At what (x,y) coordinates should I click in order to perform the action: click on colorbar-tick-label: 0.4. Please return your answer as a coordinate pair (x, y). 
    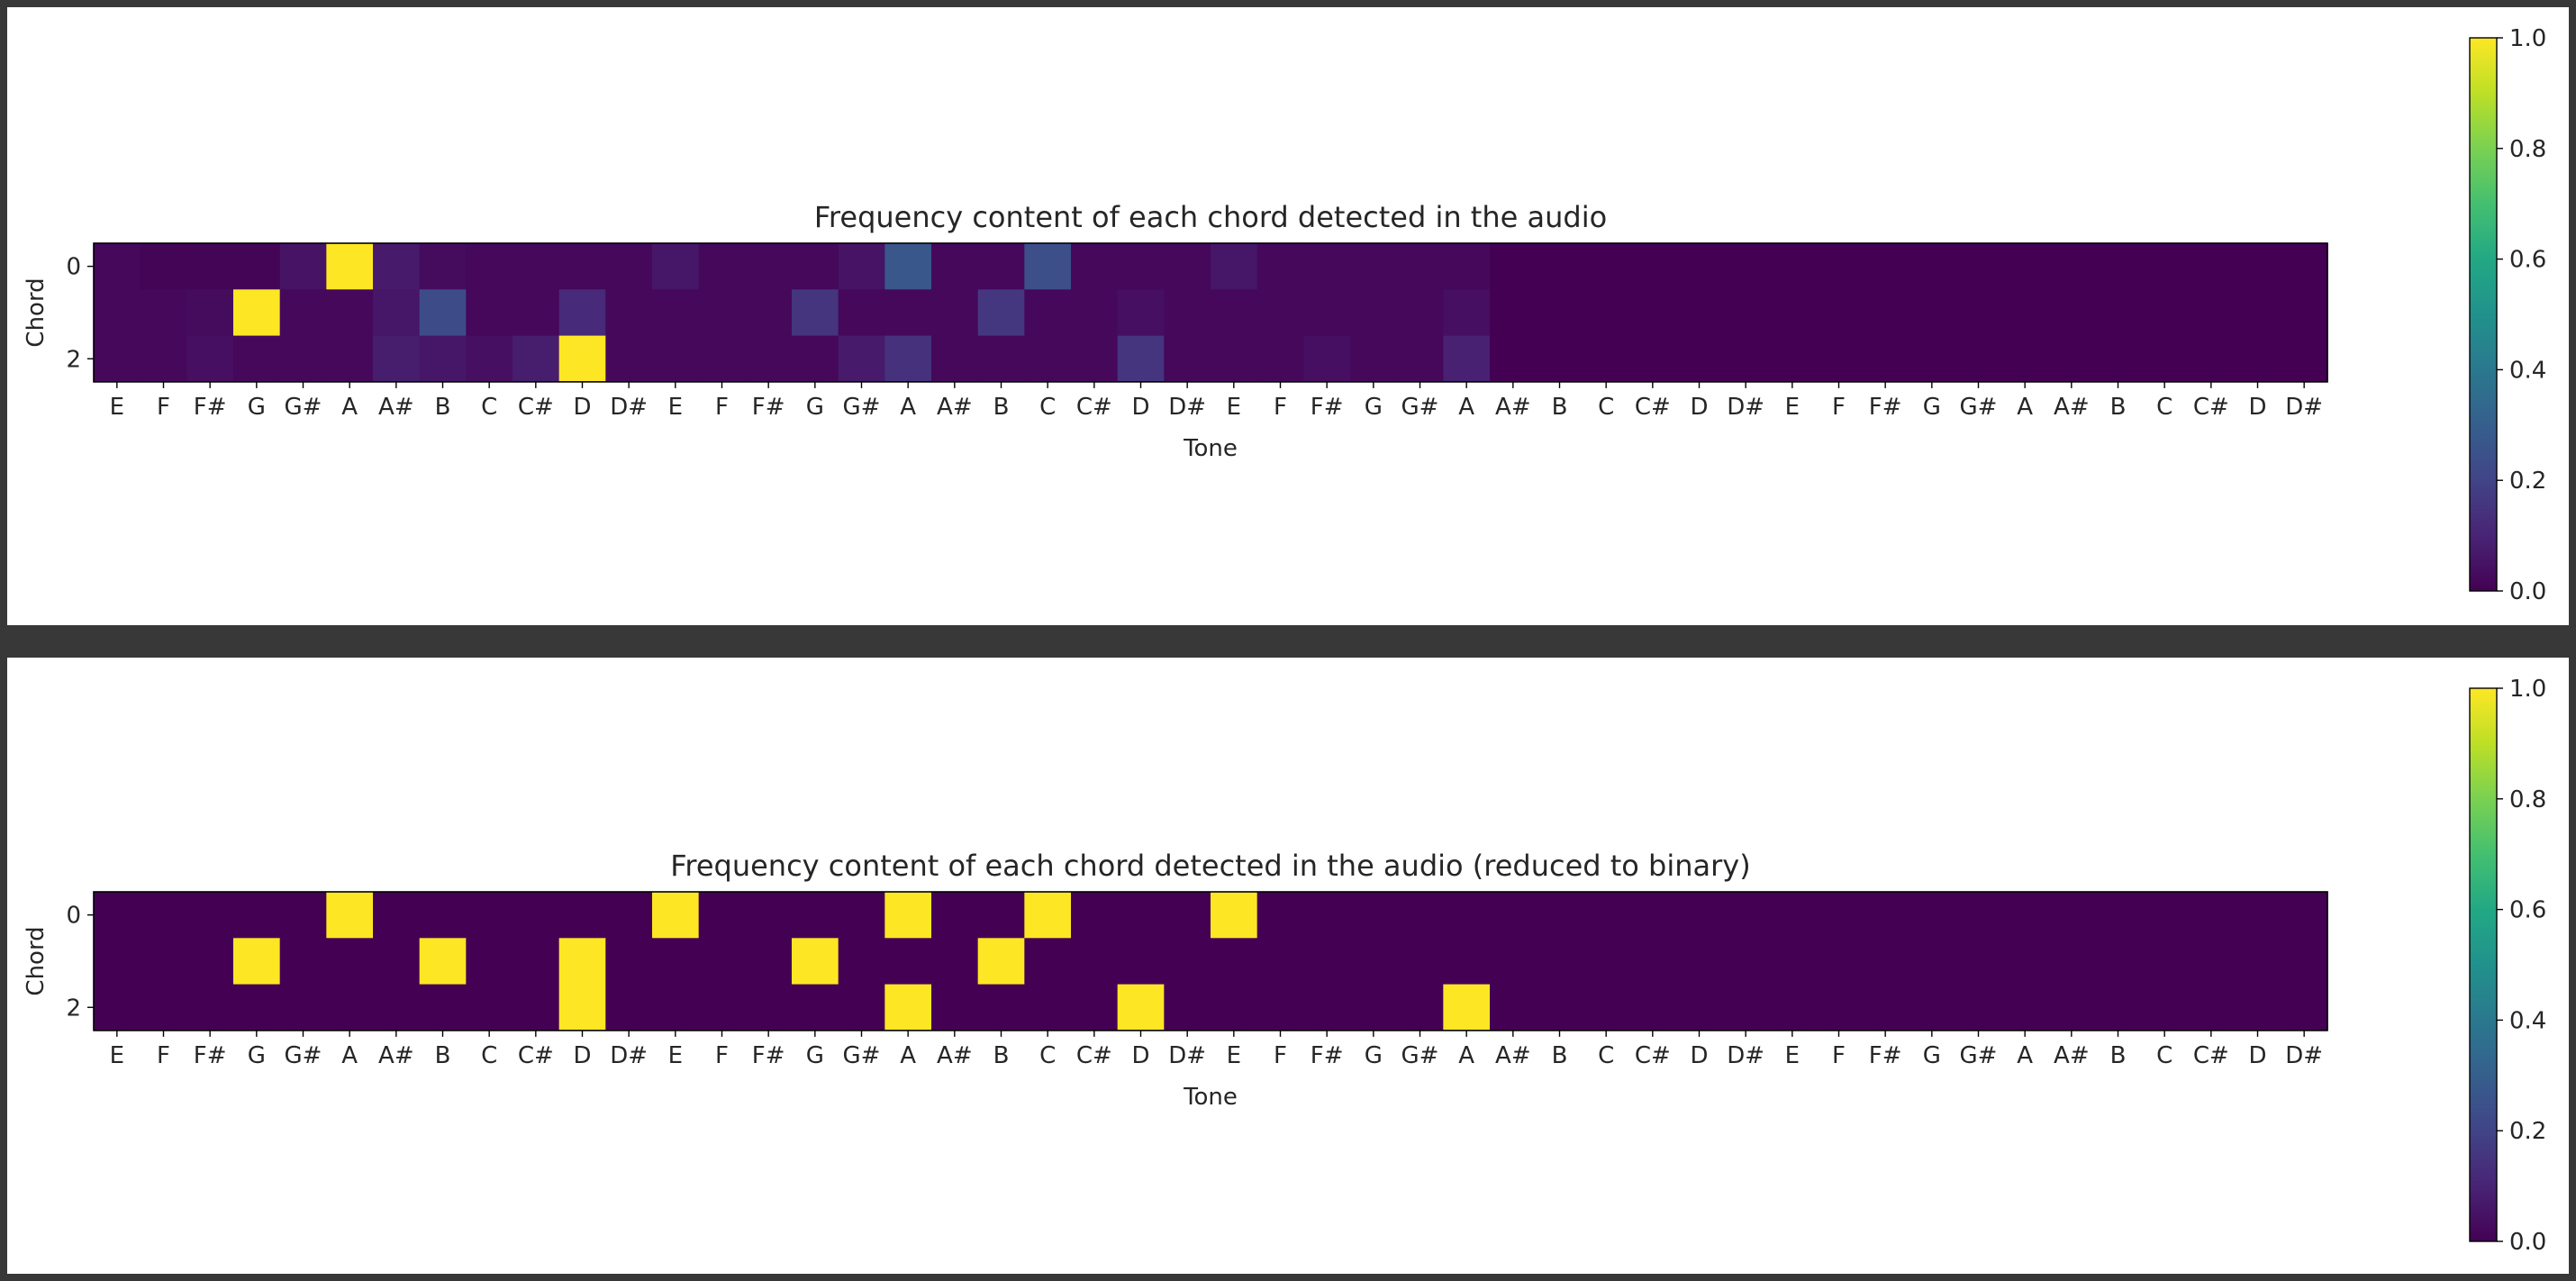
    Looking at the image, I should click on (2527, 370).